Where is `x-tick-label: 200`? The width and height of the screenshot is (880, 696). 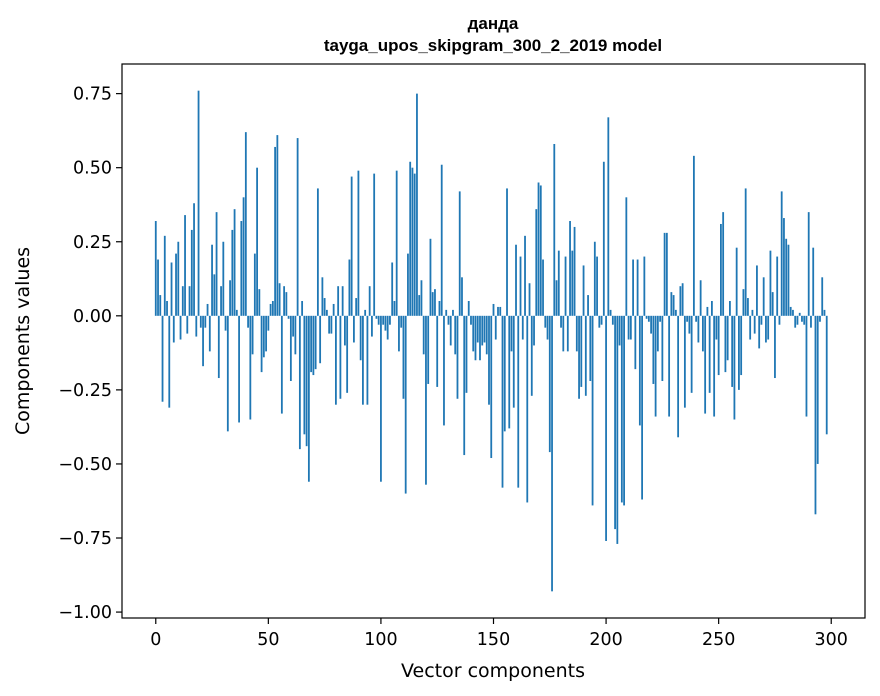
x-tick-label: 200 is located at coordinates (605, 640).